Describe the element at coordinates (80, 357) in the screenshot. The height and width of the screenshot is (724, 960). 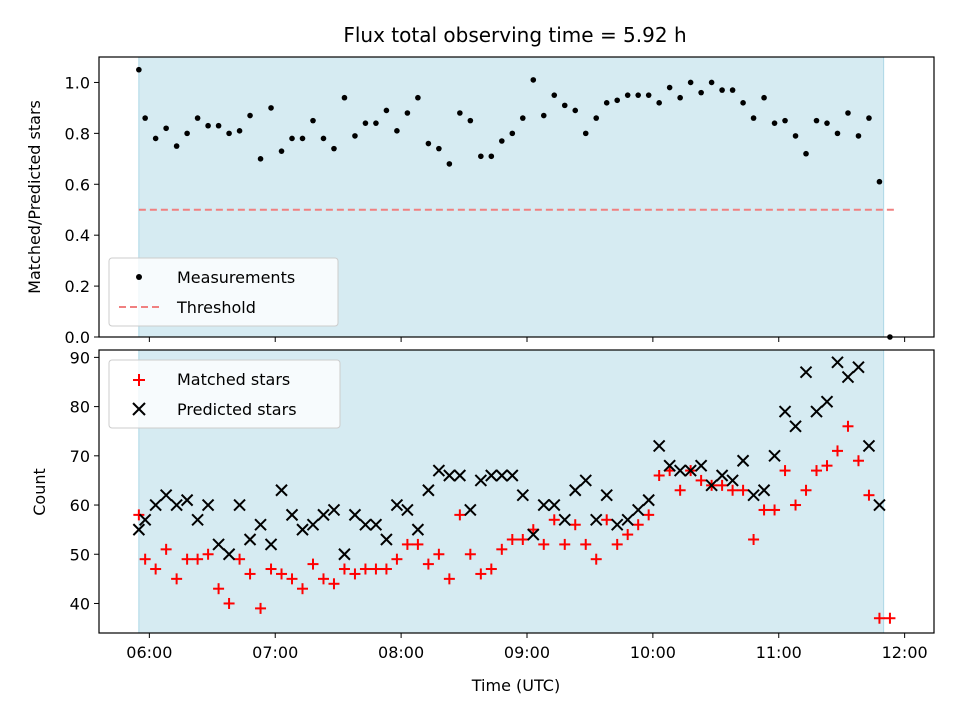
I see `bottom-y-tick-label: 90` at that location.